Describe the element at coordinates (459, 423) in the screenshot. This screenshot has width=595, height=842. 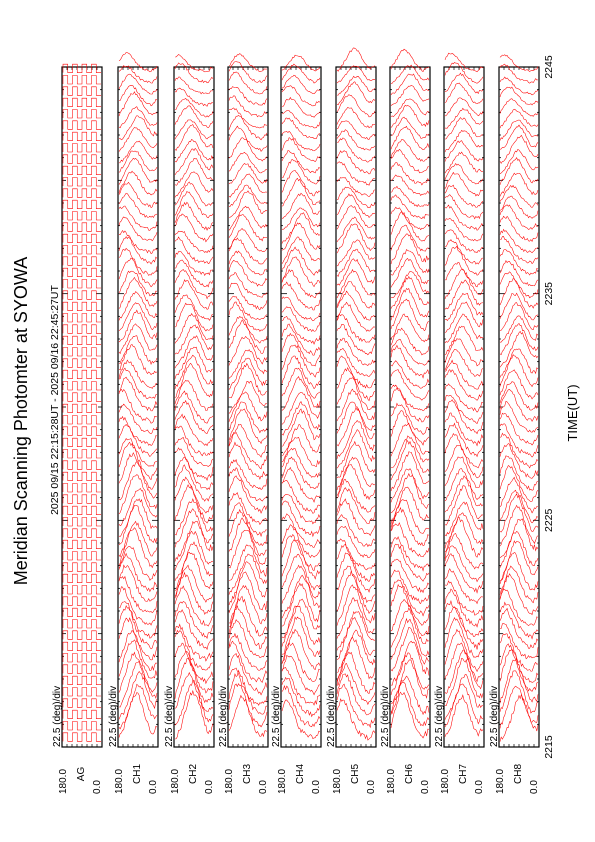
I see `panel-ch7: 180.0 0.0 CH7 22.5 (deg)/div` at that location.